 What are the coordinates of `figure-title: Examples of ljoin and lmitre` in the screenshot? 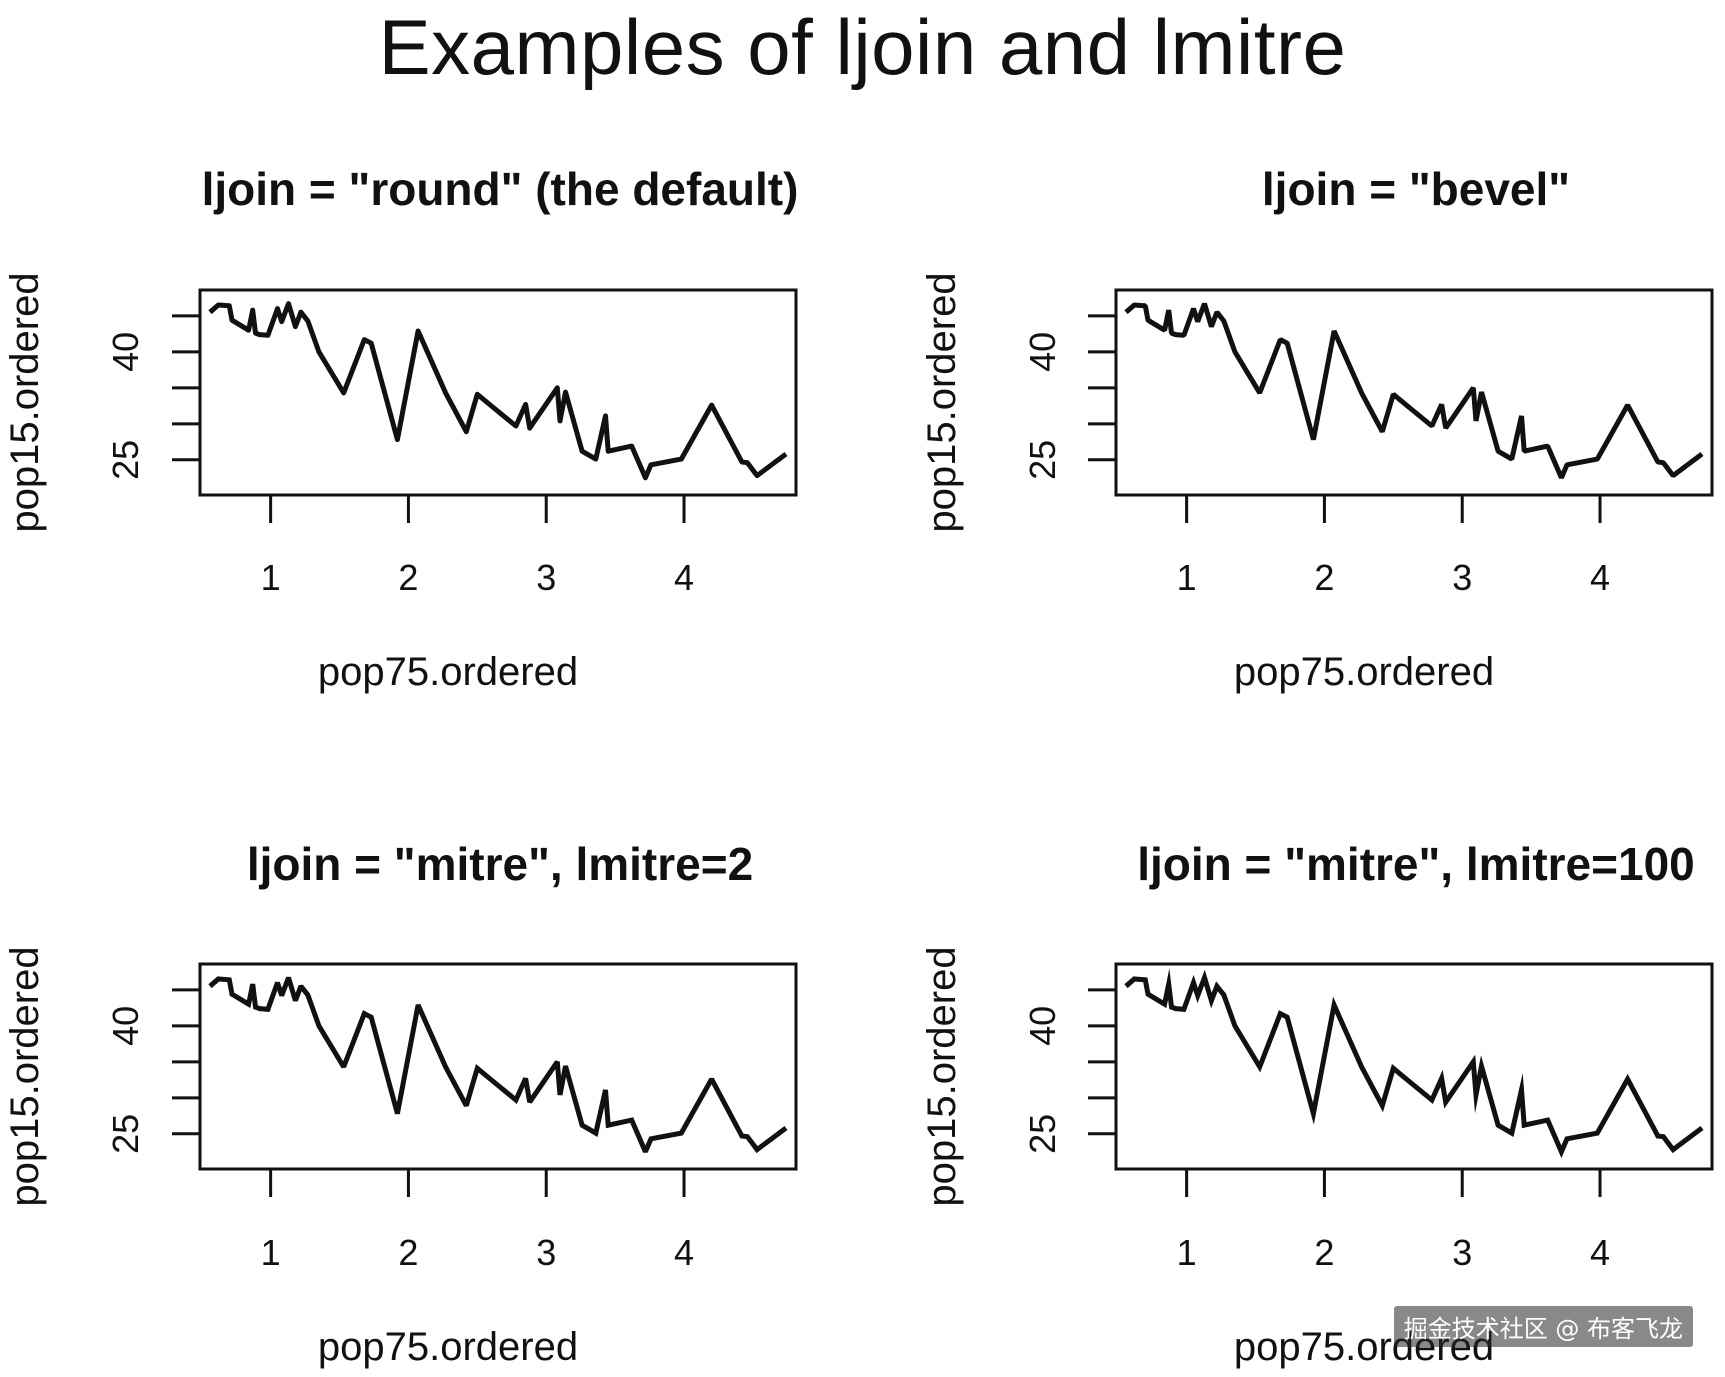 It's located at (862, 47).